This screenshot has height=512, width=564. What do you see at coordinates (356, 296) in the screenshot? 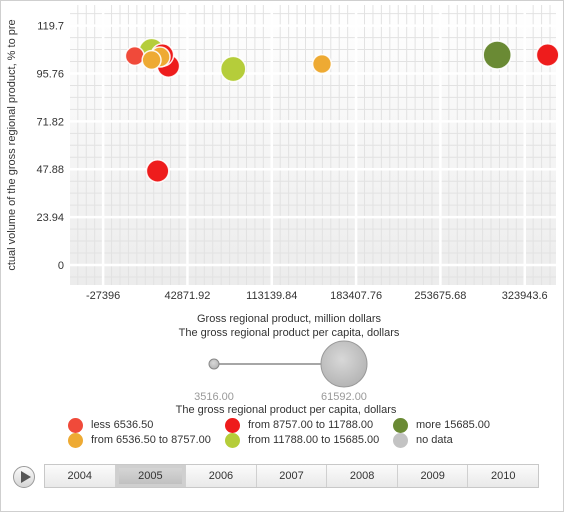
I see `x-tick-label: 183407.76` at bounding box center [356, 296].